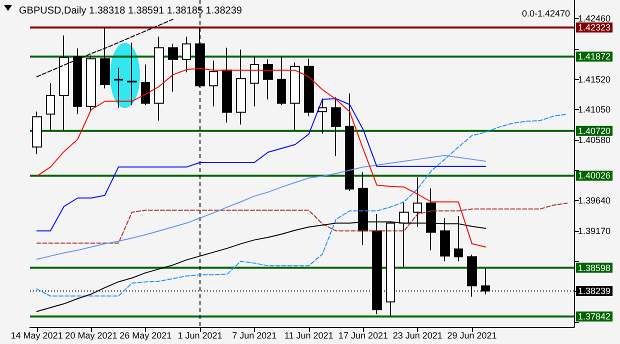 This screenshot has width=620, height=344. What do you see at coordinates (594, 291) in the screenshot?
I see `ref-line-label: 1.38239` at bounding box center [594, 291].